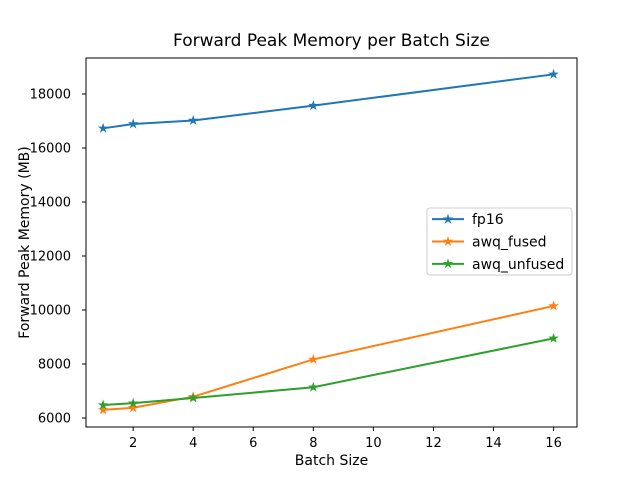 This screenshot has height=480, width=640. Describe the element at coordinates (345, 439) in the screenshot. I see `x-axis-ticks: 2 4 6 8 10 12 14 16` at that location.